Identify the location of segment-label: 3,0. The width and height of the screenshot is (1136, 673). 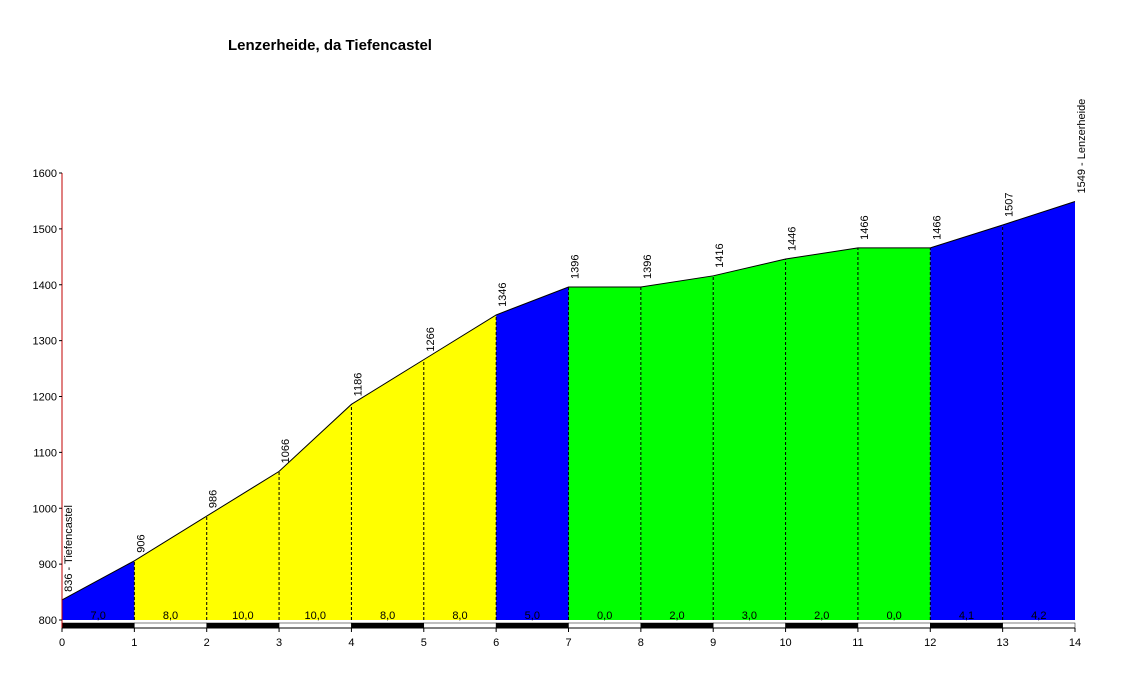
(749, 616).